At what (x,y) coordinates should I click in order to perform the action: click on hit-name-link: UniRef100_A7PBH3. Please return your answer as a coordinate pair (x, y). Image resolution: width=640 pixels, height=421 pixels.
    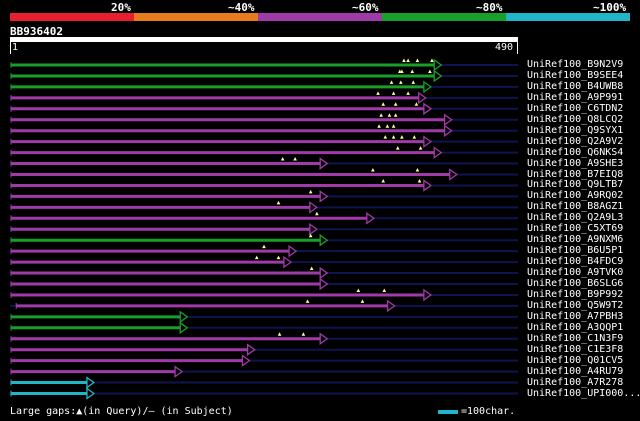
    Looking at the image, I should click on (575, 316).